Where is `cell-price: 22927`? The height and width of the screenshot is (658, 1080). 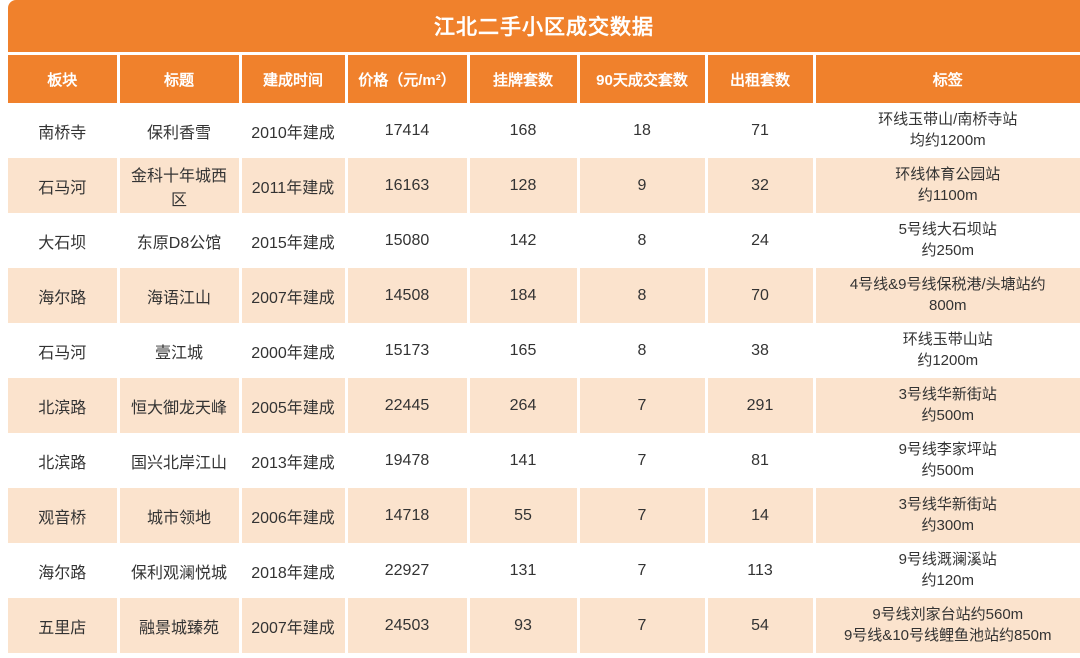 cell-price: 22927 is located at coordinates (406, 570).